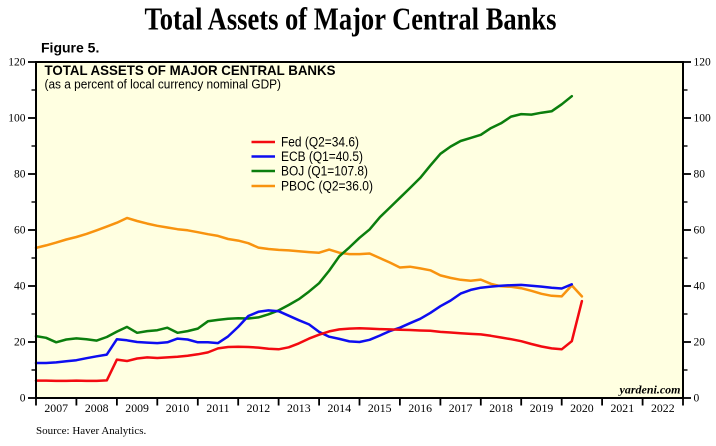 This screenshot has width=716, height=446. Describe the element at coordinates (91, 431) in the screenshot. I see `svg-text: Source: Haver Analytics.` at that location.